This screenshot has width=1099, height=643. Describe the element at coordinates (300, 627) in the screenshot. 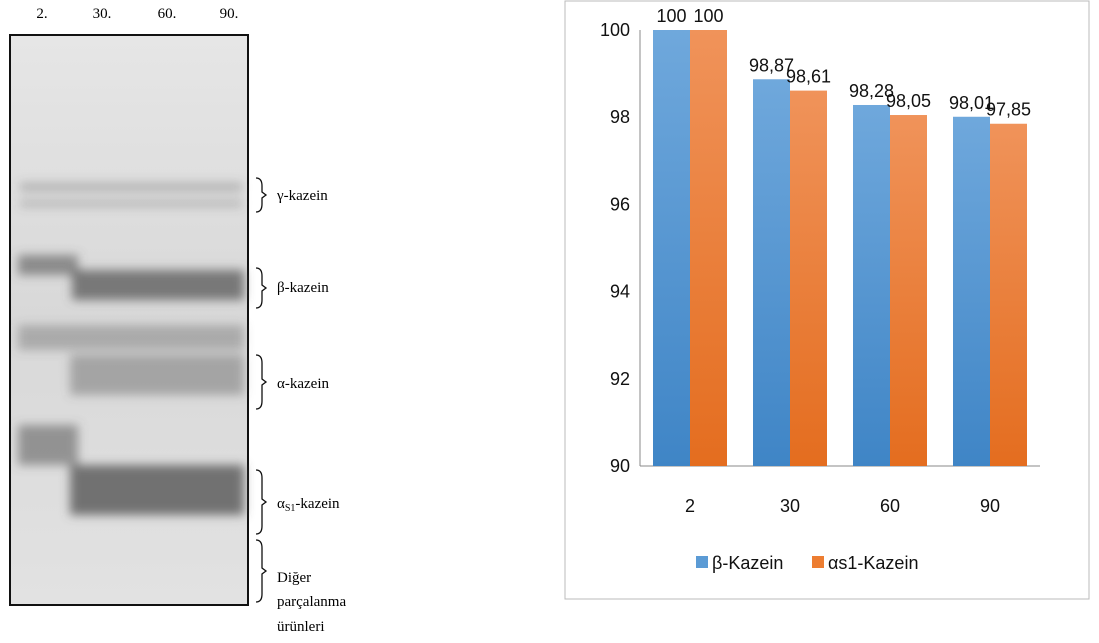

I see `band-label: ürünleri` at that location.